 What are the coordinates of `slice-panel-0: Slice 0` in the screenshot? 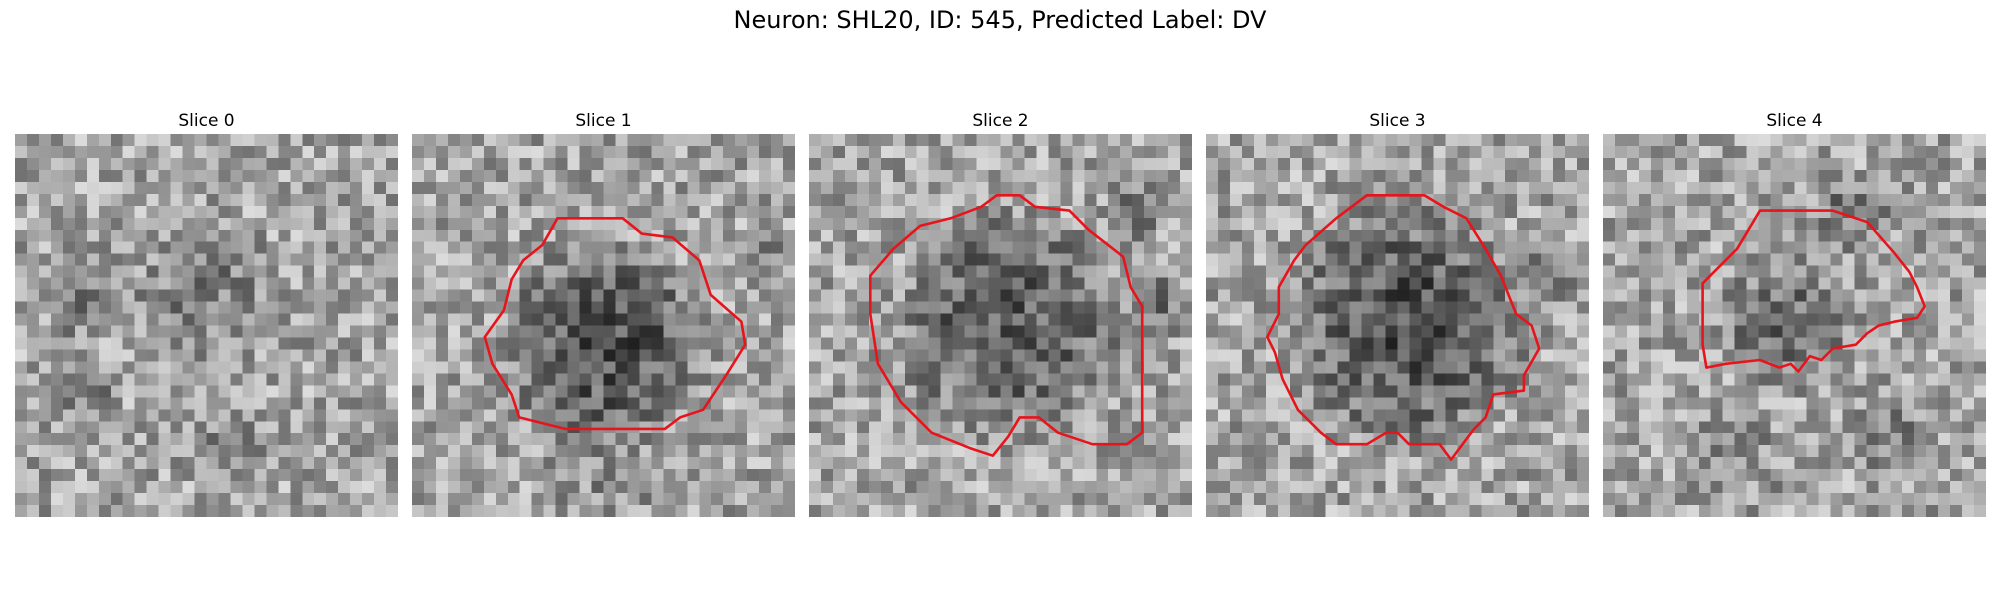 It's located at (206, 312).